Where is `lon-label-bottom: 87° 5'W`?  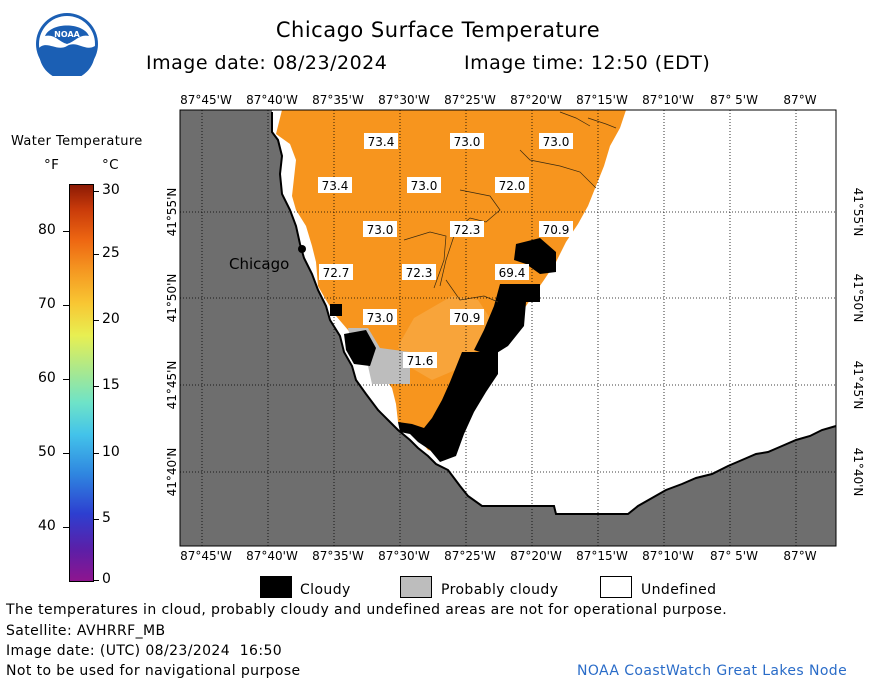 lon-label-bottom: 87° 5'W is located at coordinates (734, 556).